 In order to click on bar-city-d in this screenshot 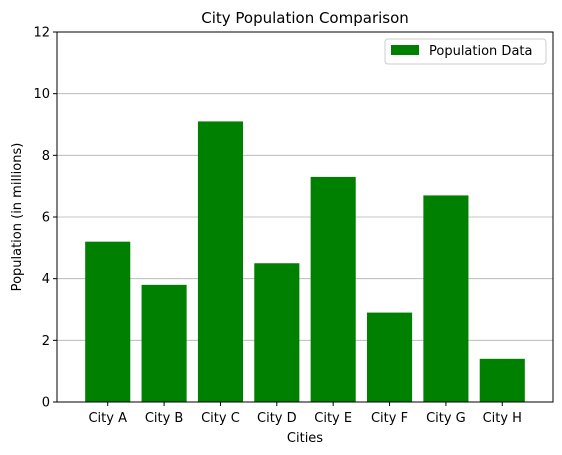, I will do `click(277, 332)`.